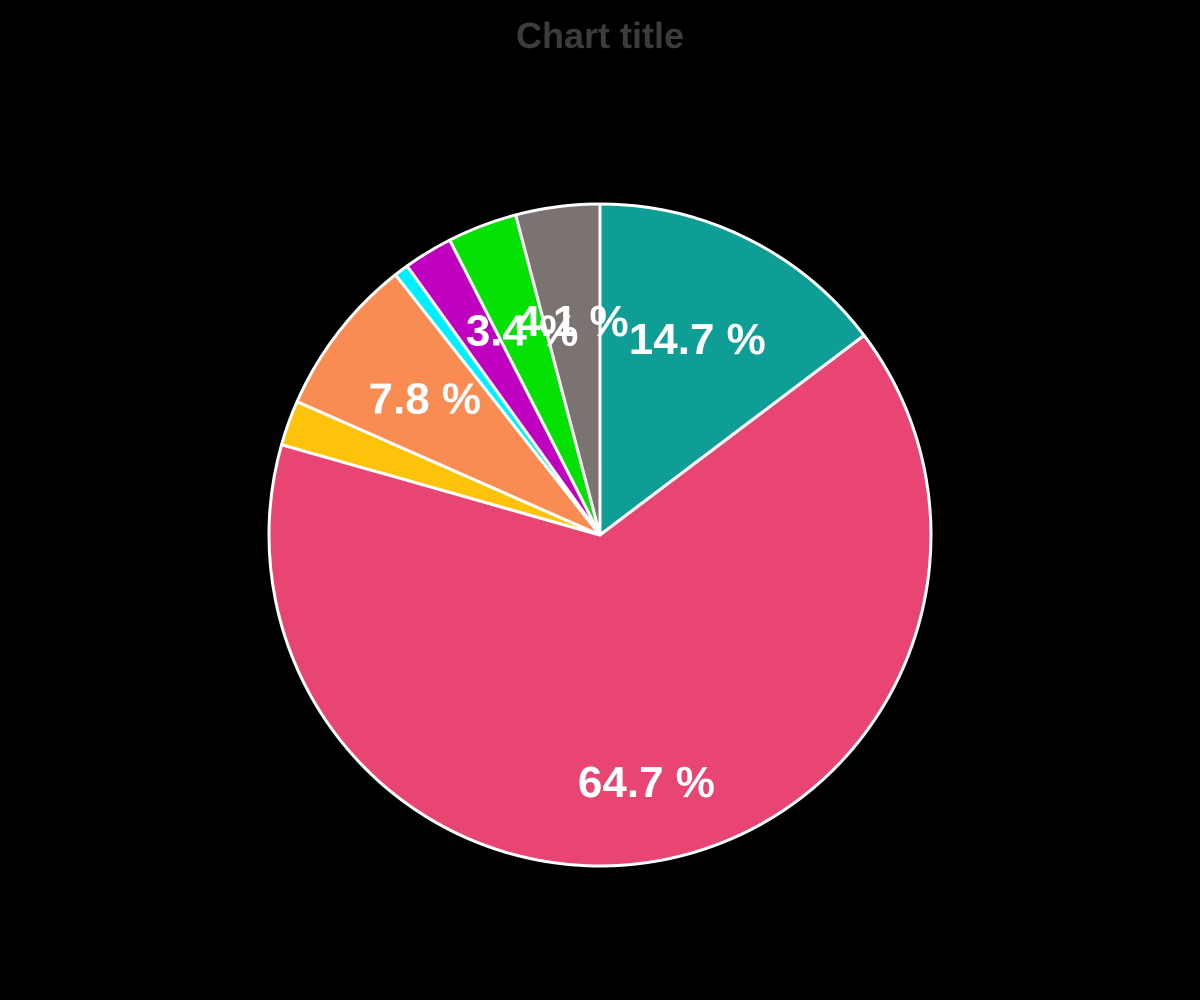 This screenshot has width=1200, height=1000. What do you see at coordinates (646, 782) in the screenshot?
I see `pie-slice-label-1: 64.7 %` at bounding box center [646, 782].